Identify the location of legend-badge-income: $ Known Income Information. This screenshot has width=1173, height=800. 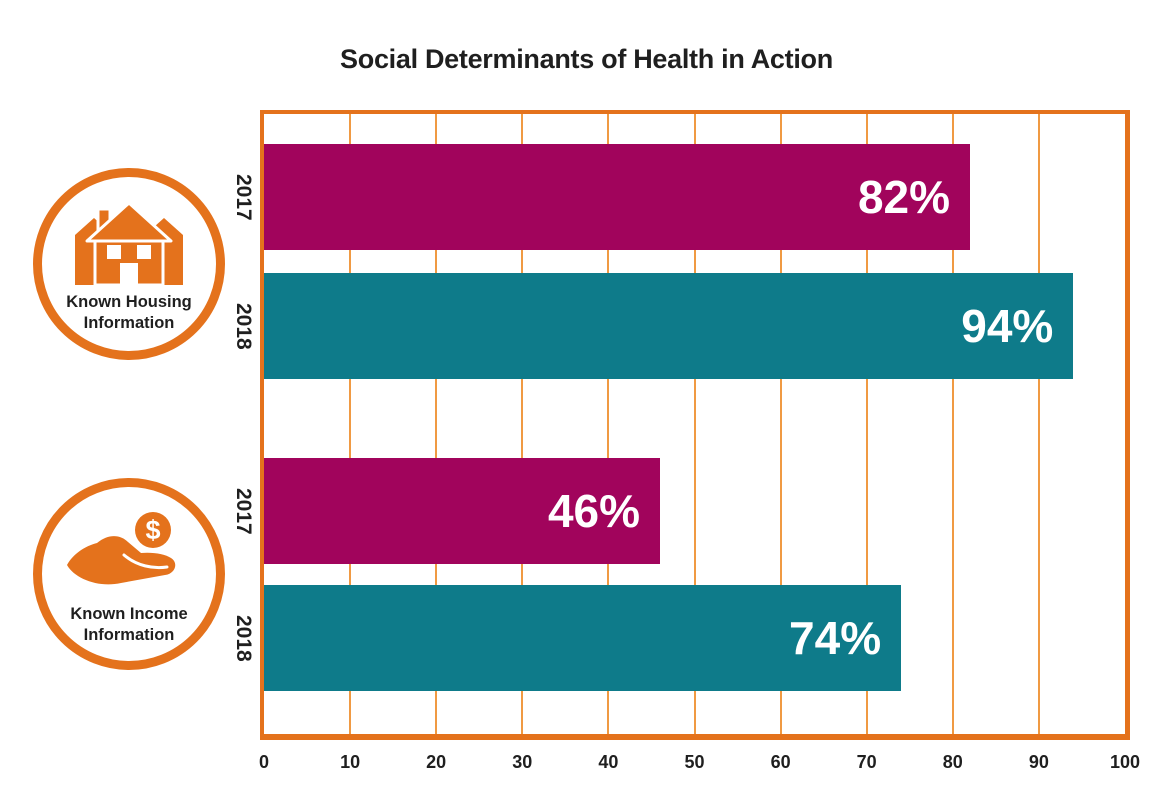
(129, 574).